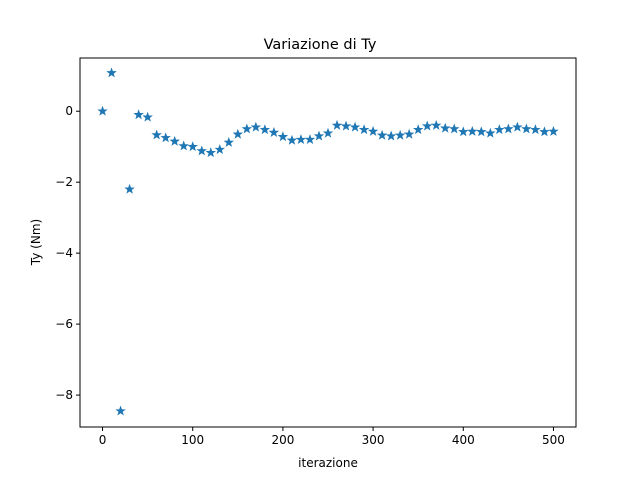  Describe the element at coordinates (328, 463) in the screenshot. I see `x-axis-label: iterazione` at that location.